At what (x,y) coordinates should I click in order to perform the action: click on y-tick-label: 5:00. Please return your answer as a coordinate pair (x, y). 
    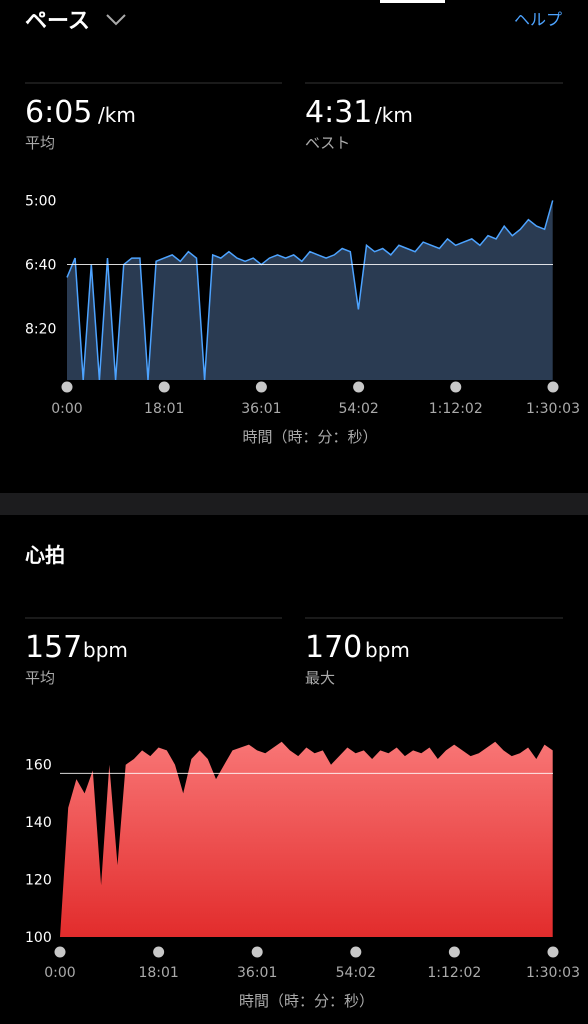
    Looking at the image, I should click on (40, 201).